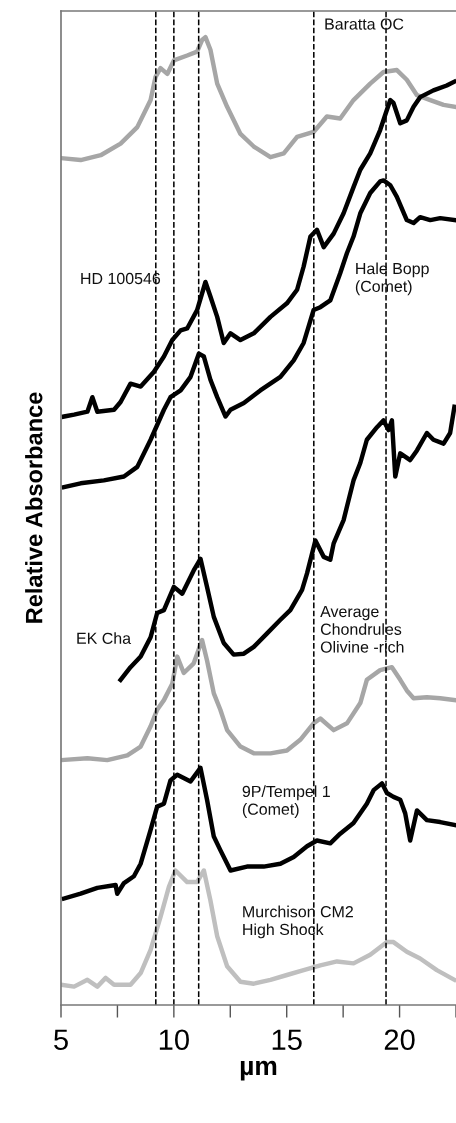 The height and width of the screenshot is (1123, 456). What do you see at coordinates (287, 1040) in the screenshot?
I see `x-tick-label: 15` at bounding box center [287, 1040].